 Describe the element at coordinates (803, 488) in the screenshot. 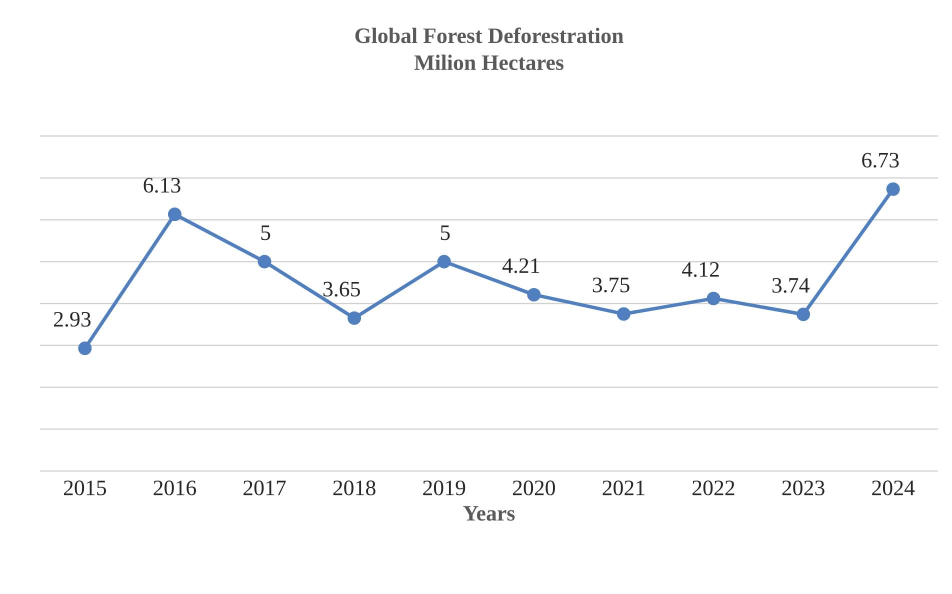

I see `x-tick-label: 2023` at that location.